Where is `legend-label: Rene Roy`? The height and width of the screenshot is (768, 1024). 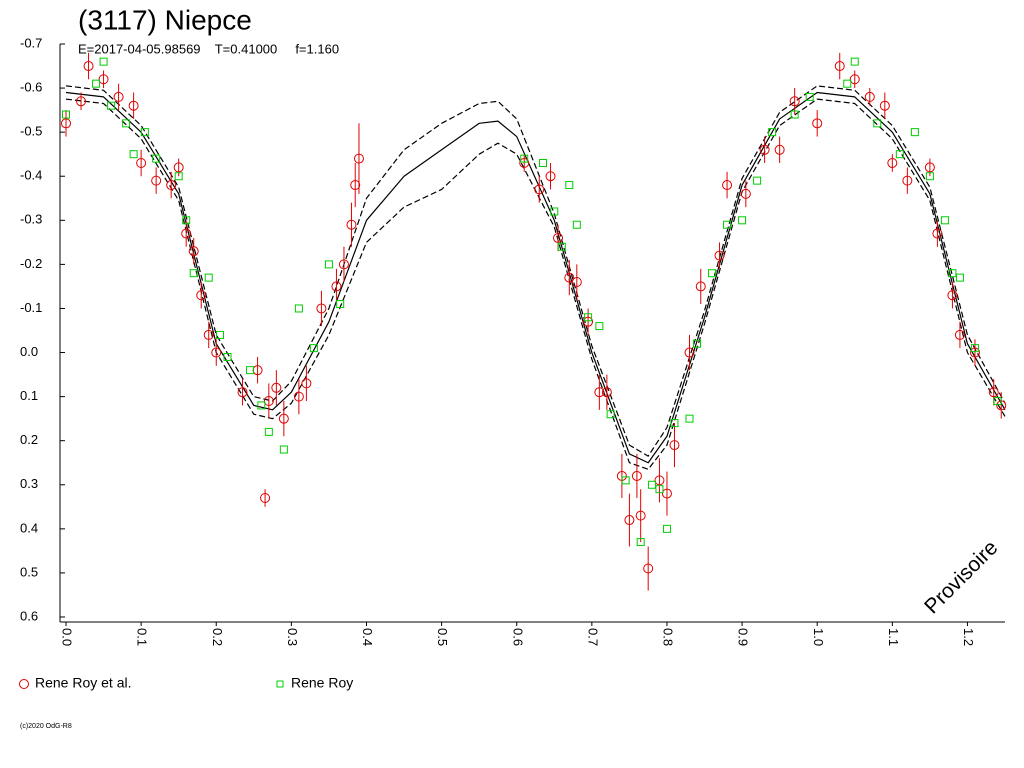
legend-label: Rene Roy is located at coordinates (322, 683).